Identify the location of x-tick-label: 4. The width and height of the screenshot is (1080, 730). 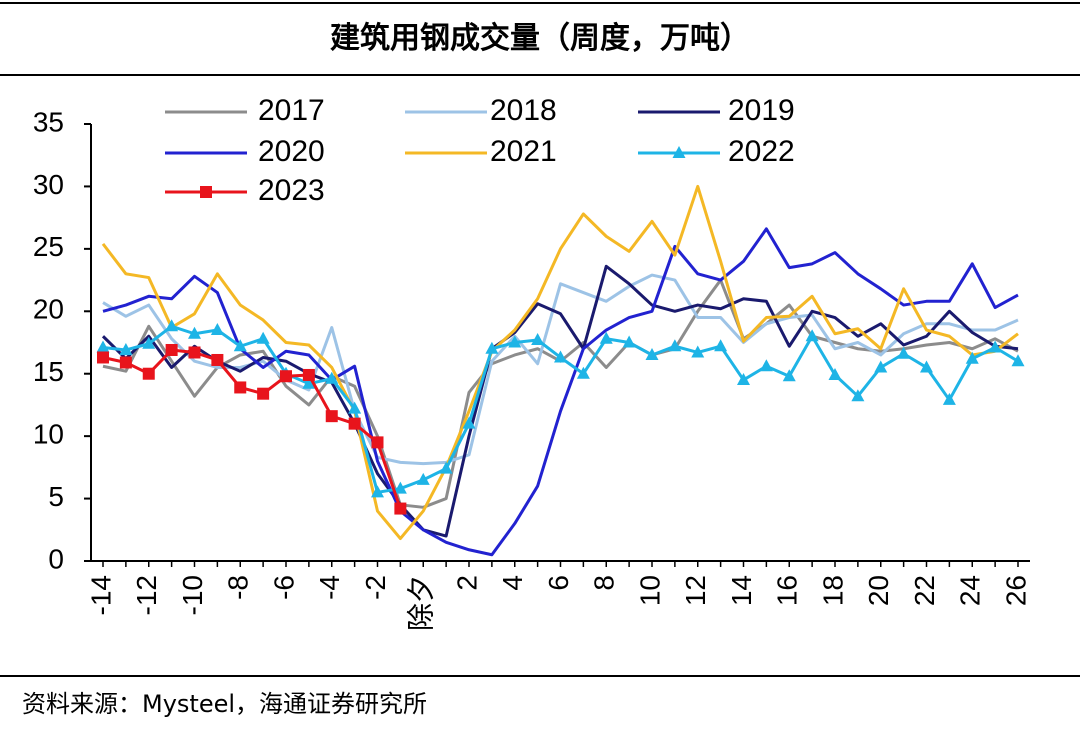
(512, 583).